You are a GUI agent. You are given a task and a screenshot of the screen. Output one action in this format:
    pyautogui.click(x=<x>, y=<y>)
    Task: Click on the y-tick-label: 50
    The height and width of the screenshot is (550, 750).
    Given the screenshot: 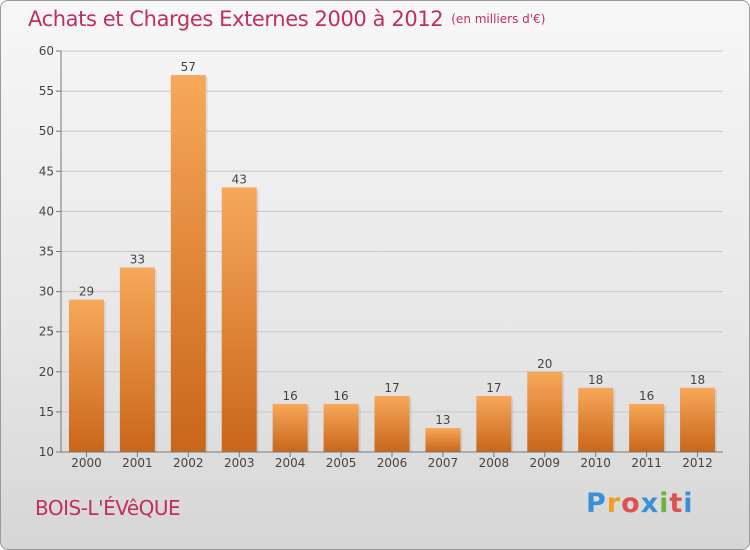 What is the action you would take?
    pyautogui.click(x=46, y=131)
    